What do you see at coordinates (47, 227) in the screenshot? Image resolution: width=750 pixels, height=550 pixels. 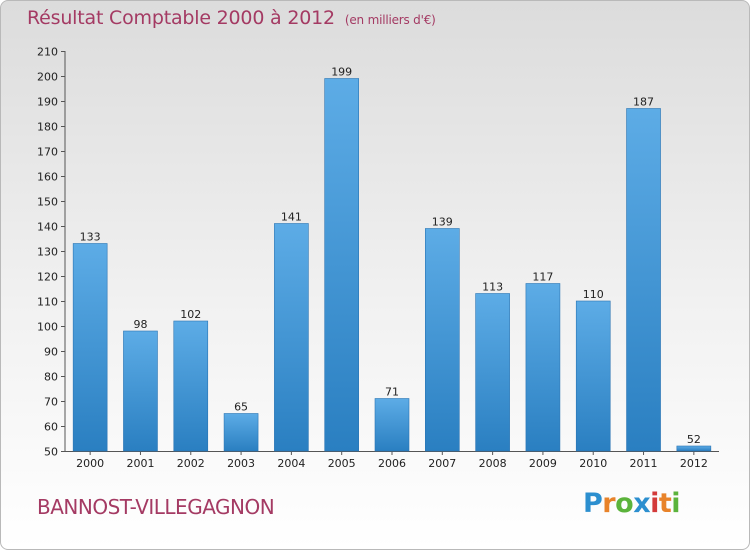 I see `y-tick-label: 140` at bounding box center [47, 227].